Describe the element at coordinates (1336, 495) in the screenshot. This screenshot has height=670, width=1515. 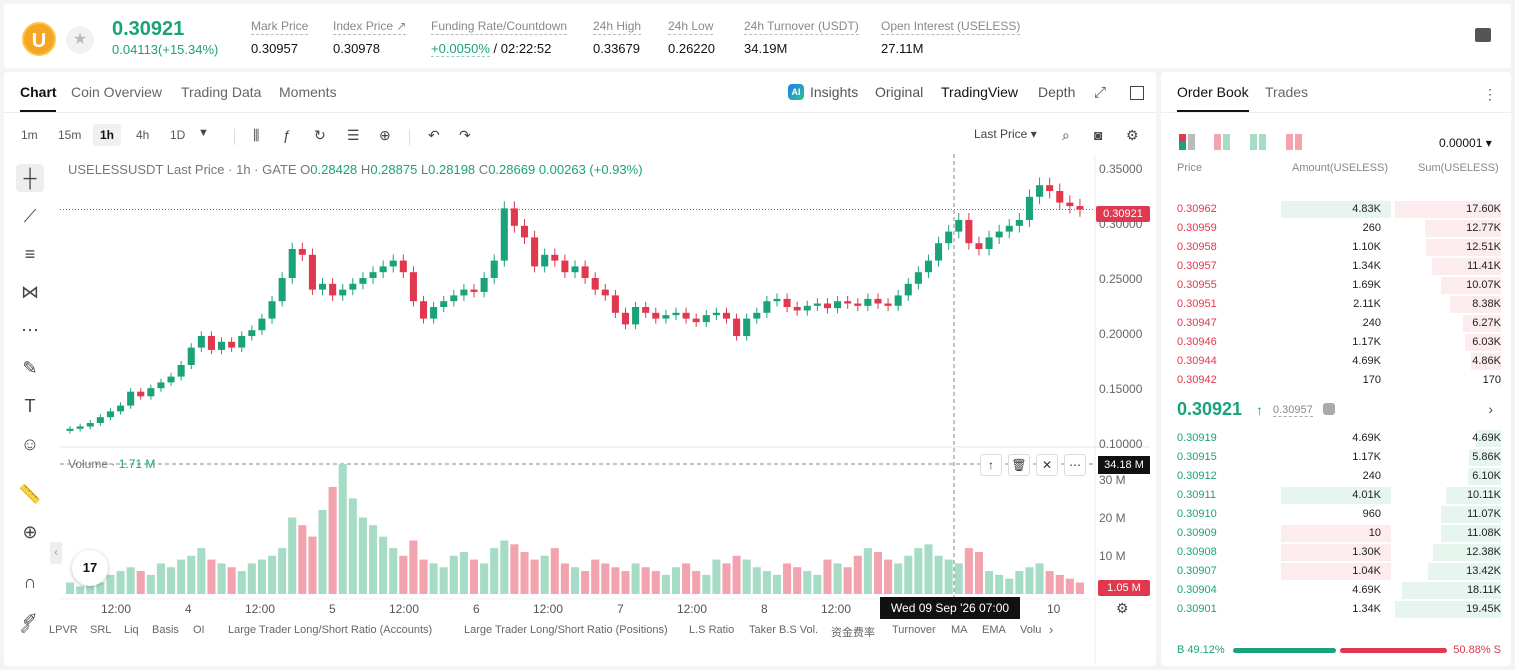
I see `bid-row: 0.30911 4.01K 10.11K` at that location.